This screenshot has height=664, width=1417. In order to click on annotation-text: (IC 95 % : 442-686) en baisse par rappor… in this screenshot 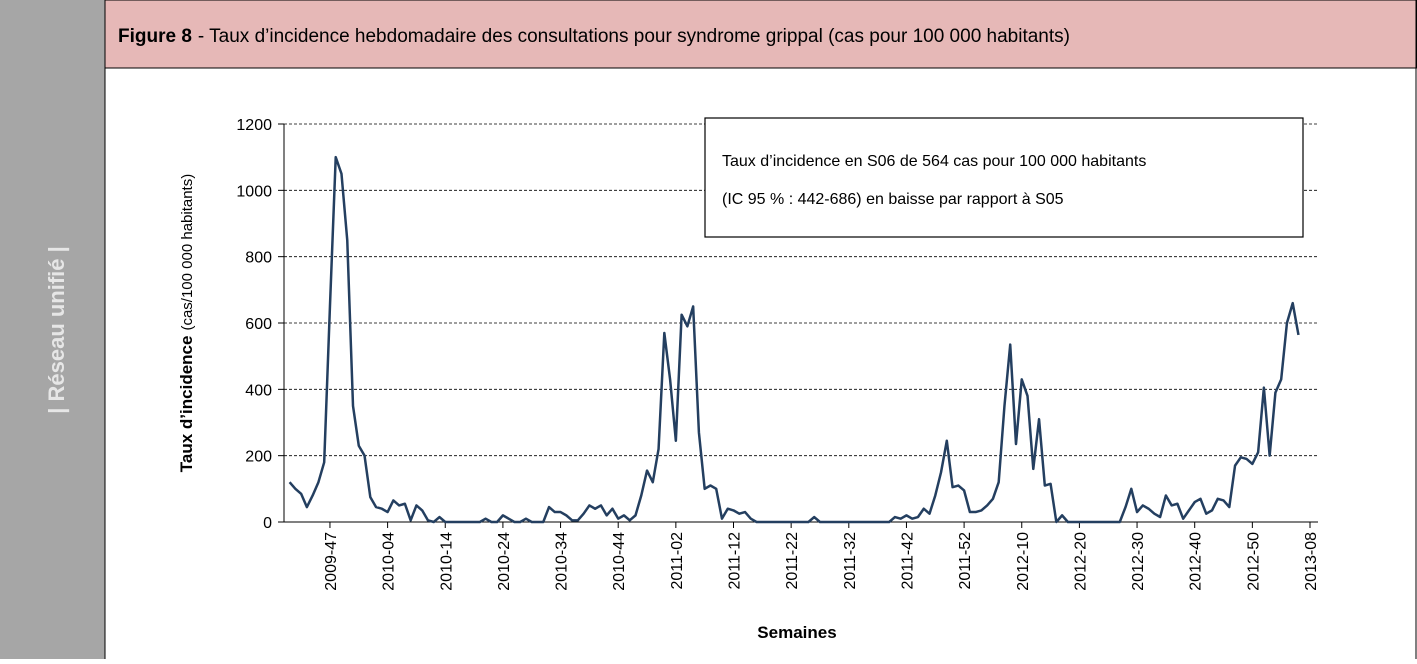, I will do `click(893, 199)`.